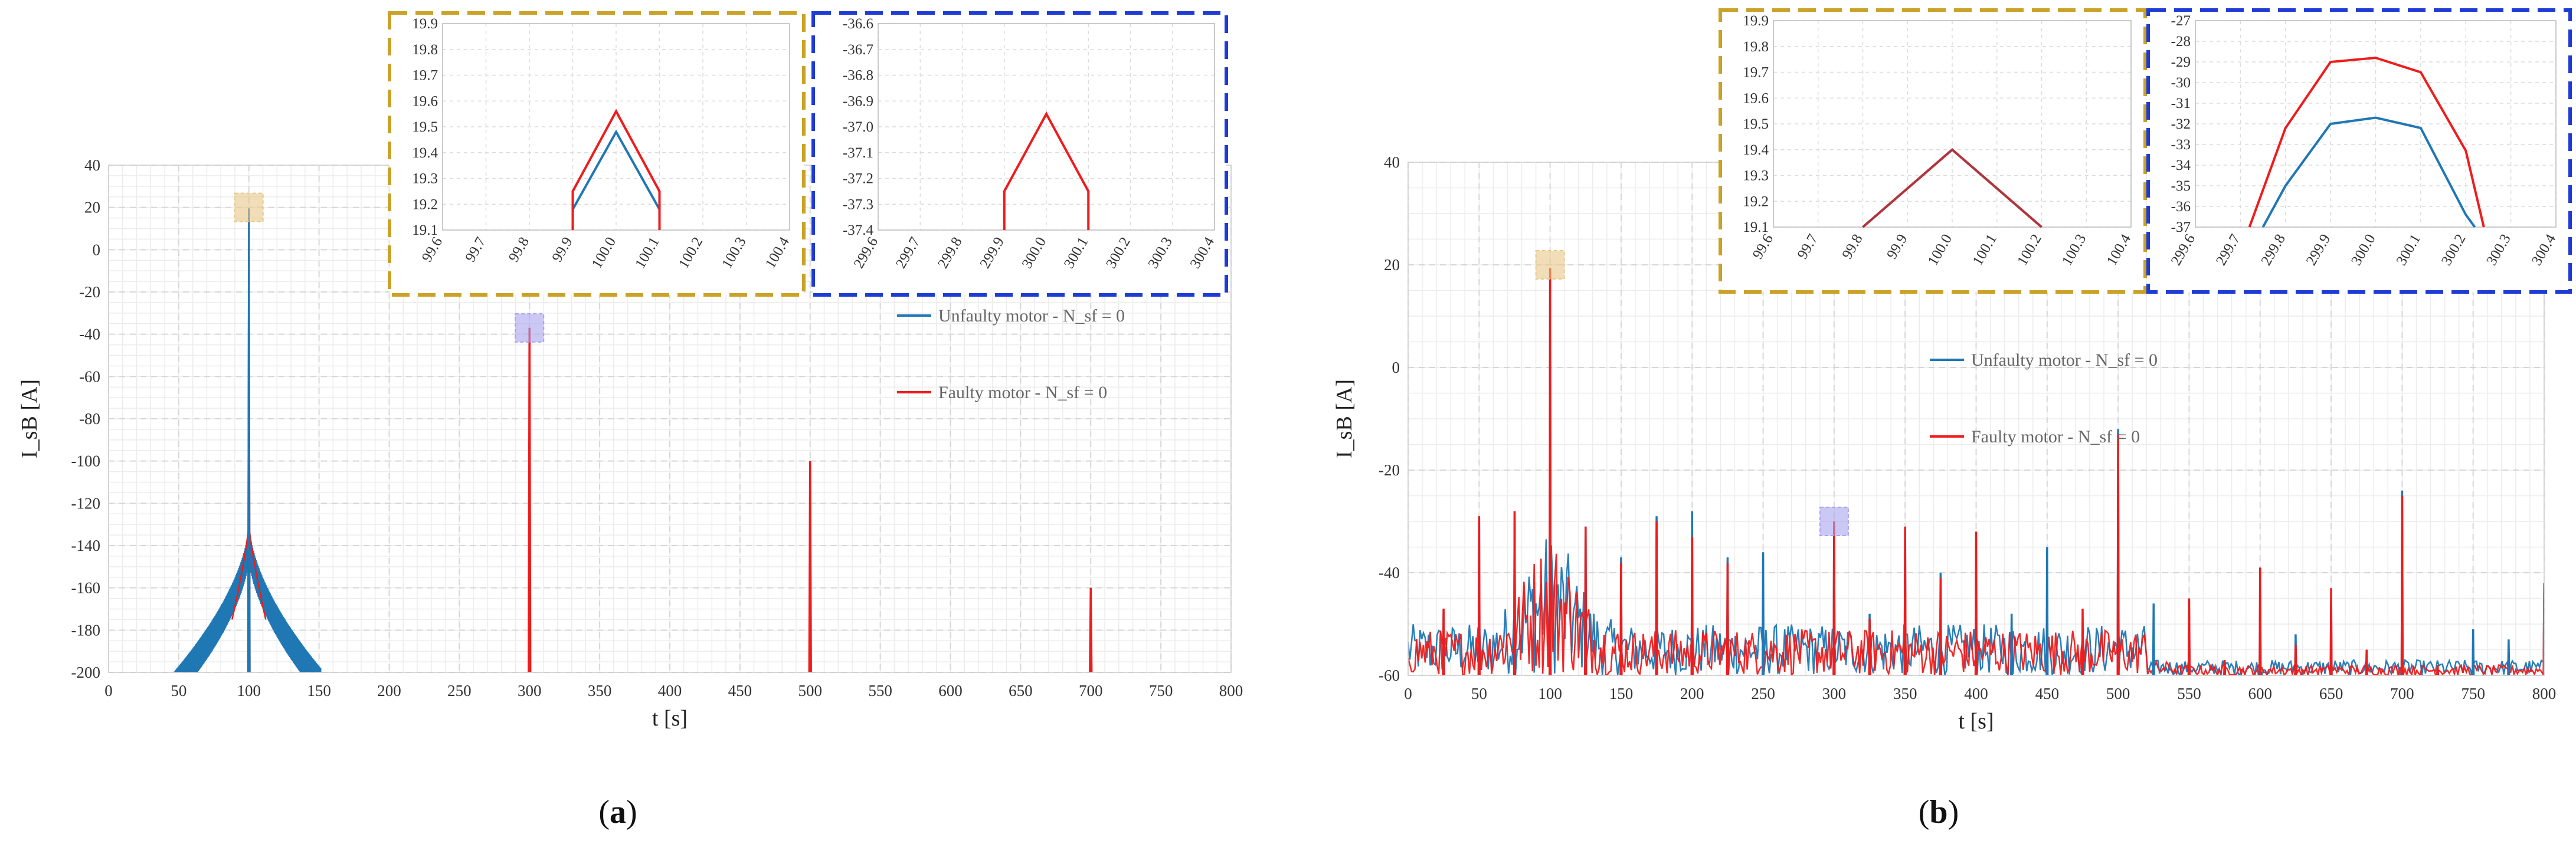 This screenshot has width=2576, height=847. I want to click on inset-y-tick-label: -34, so click(2181, 165).